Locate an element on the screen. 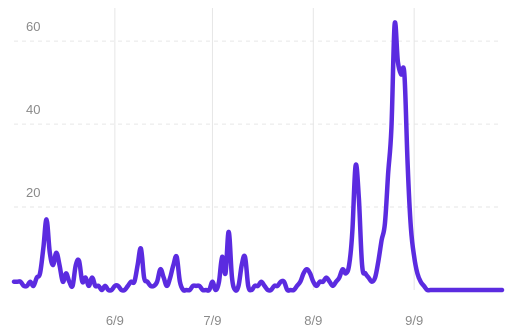 This screenshot has height=329, width=505. x-tick-label: 8/9 is located at coordinates (313, 320).